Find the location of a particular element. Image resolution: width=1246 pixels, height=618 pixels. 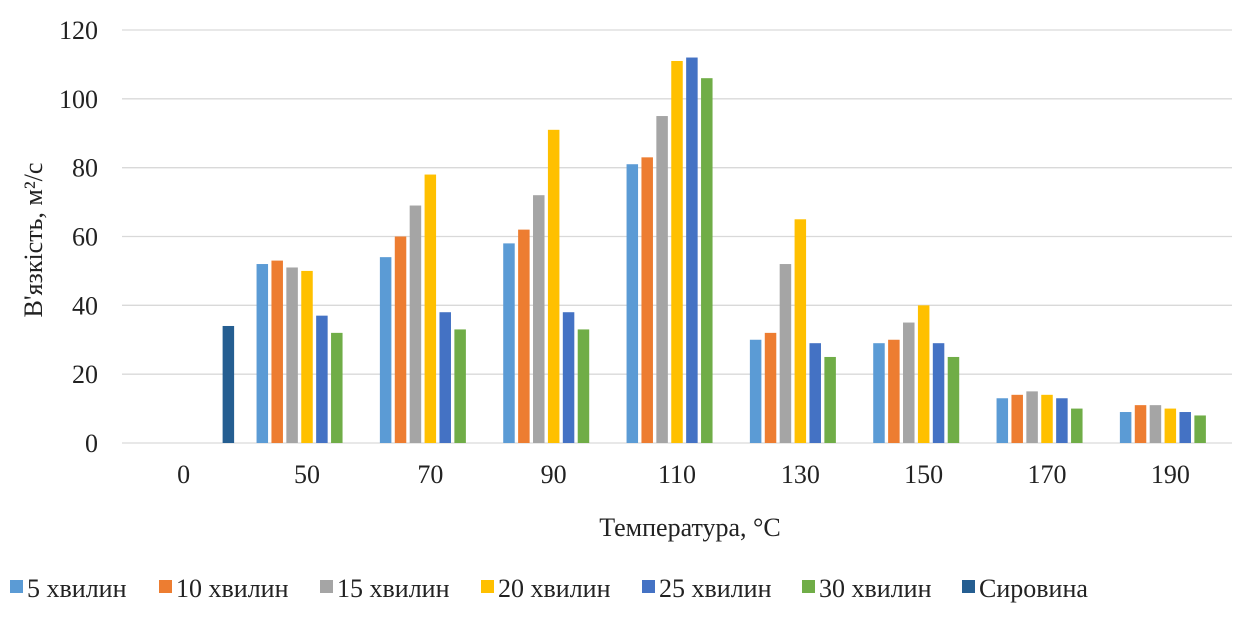

x-tick-label: 190 is located at coordinates (1170, 474).